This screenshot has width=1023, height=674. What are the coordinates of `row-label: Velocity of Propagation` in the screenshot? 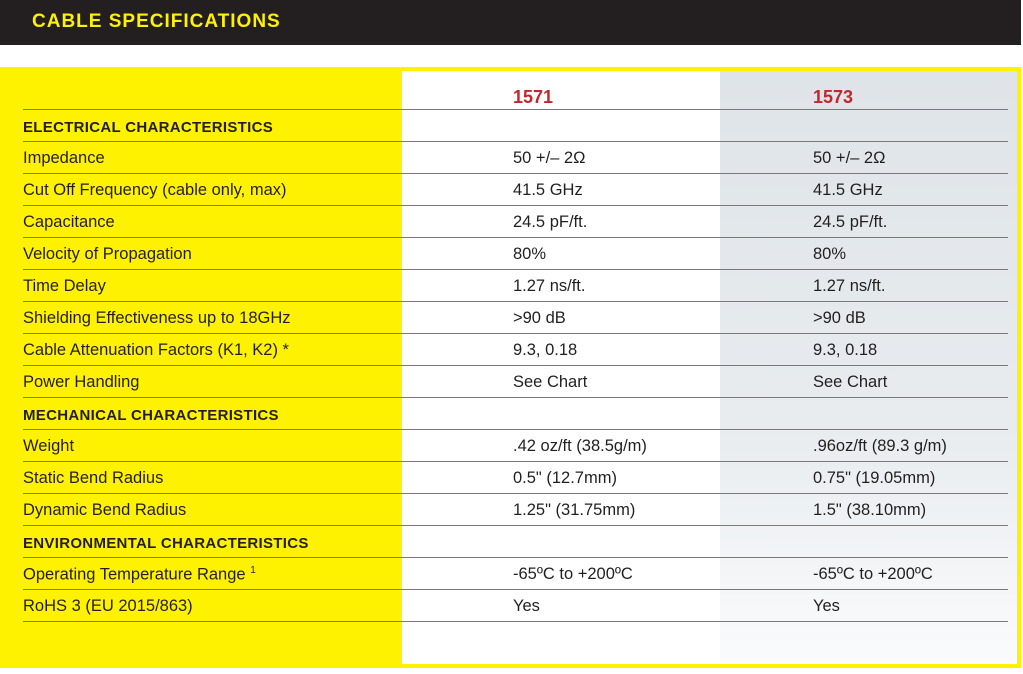 It's located at (107, 254).